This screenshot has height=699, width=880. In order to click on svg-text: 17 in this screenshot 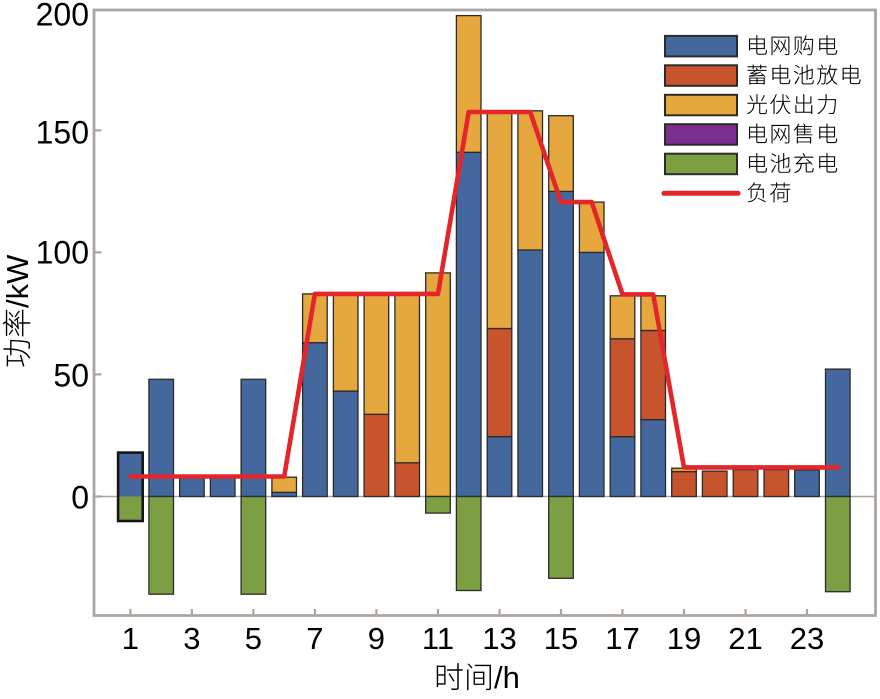, I will do `click(622, 638)`.